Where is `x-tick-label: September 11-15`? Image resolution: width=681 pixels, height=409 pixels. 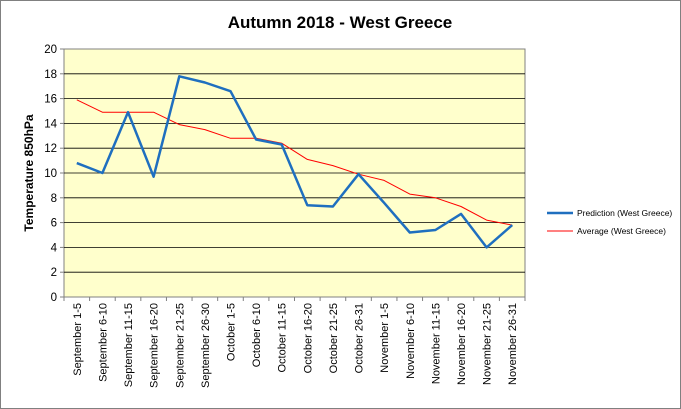
x-tick-label: September 11-15 is located at coordinates (129, 345).